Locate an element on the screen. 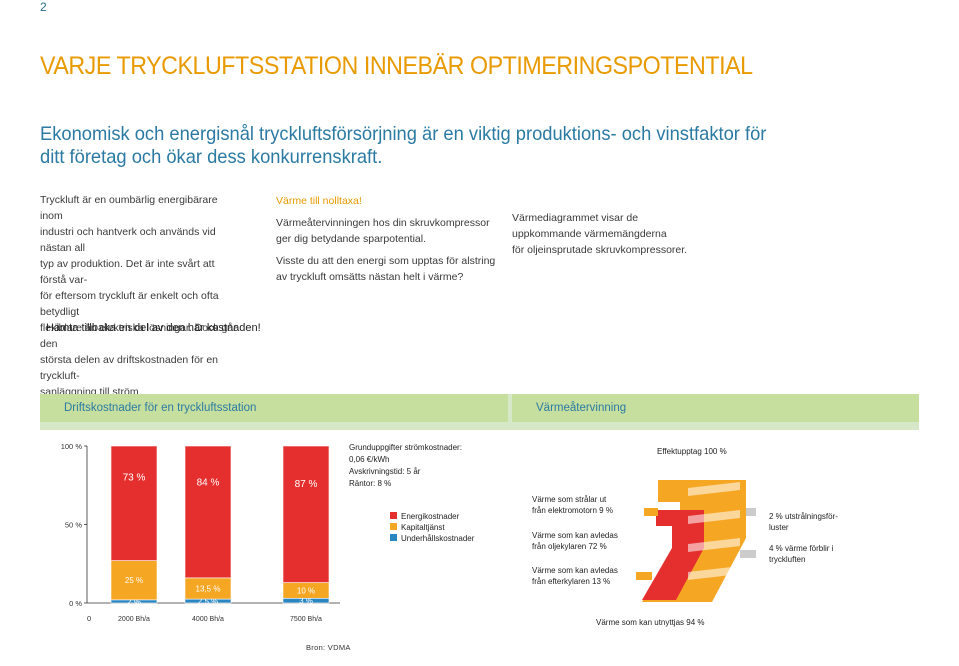  page-number: 2 is located at coordinates (43, 7).